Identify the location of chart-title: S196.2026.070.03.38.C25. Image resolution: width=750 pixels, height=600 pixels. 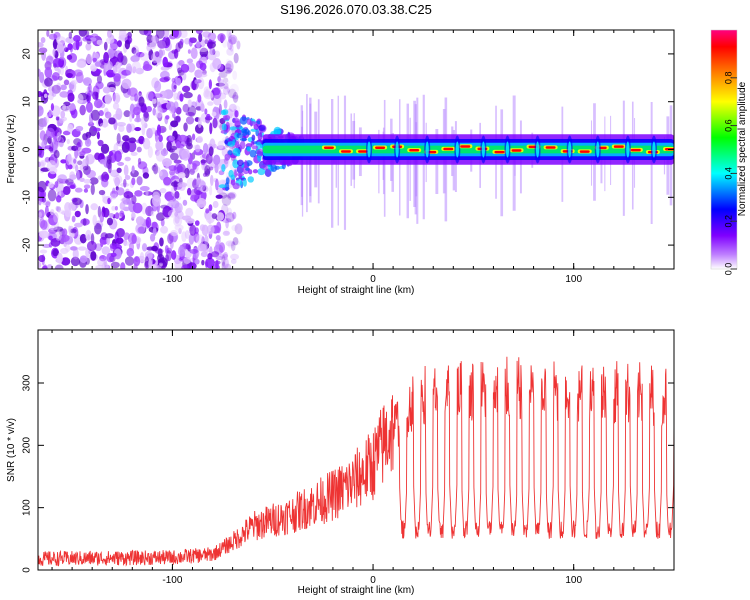
(356, 9).